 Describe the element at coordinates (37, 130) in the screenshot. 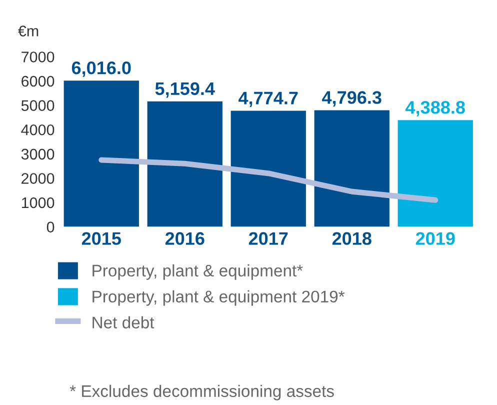

I see `y-tick-label: 4000` at that location.